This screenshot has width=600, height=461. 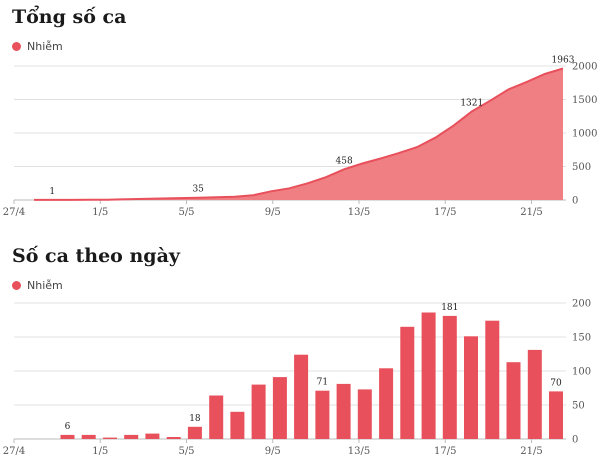 What do you see at coordinates (563, 60) in the screenshot?
I see `data-label: 1963` at bounding box center [563, 60].